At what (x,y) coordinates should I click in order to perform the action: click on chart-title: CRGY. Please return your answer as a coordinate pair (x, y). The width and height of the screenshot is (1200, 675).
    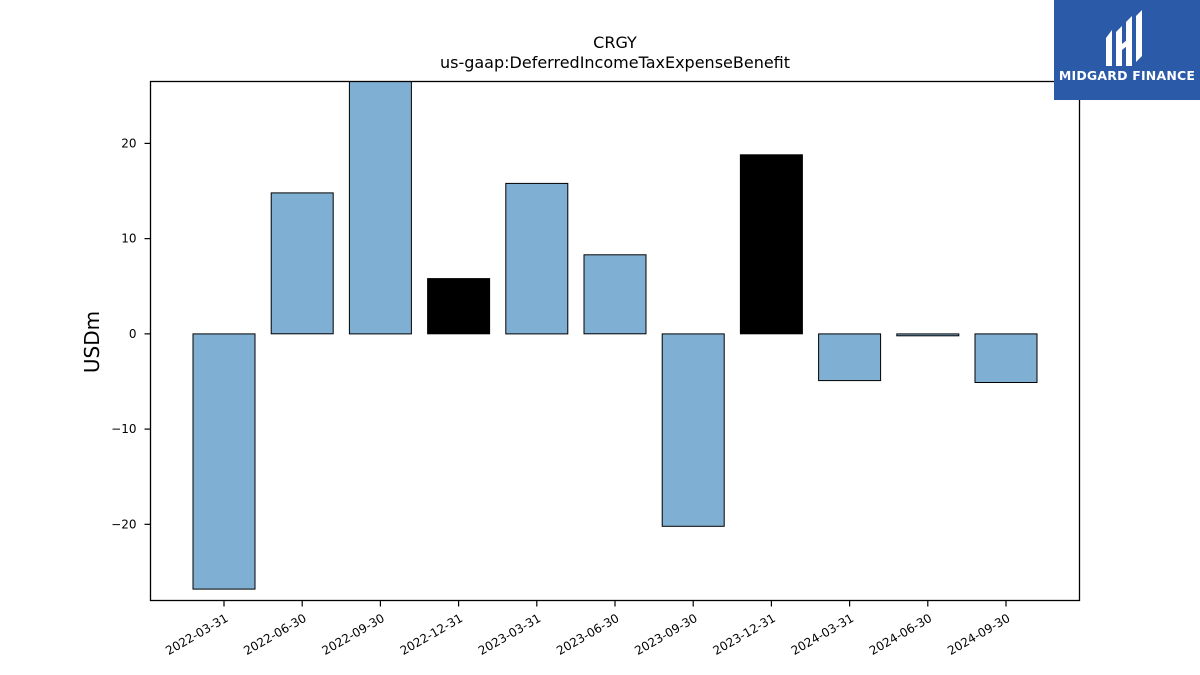
    Looking at the image, I should click on (615, 42).